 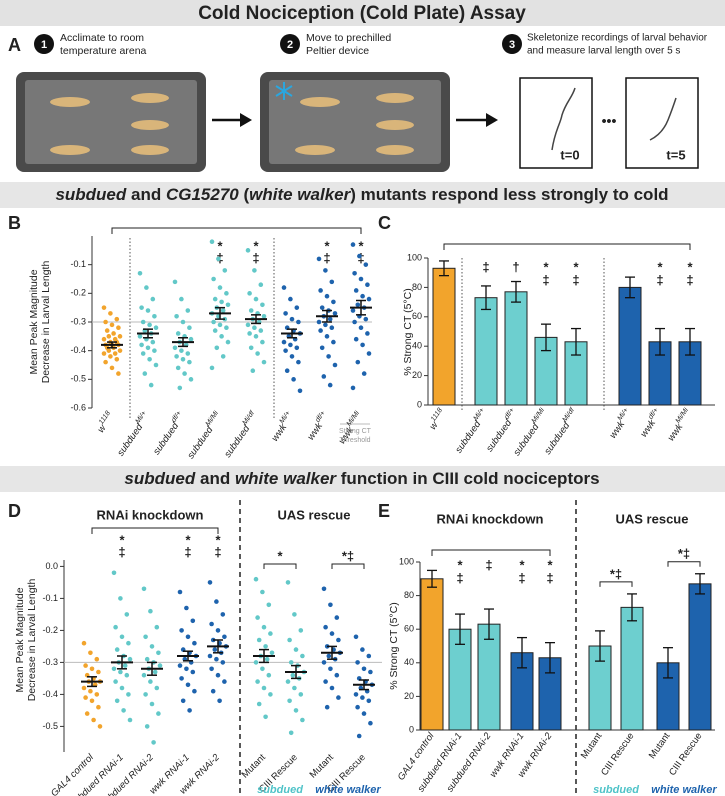 What do you see at coordinates (78, 321) in the screenshot?
I see `y-tick-label: -0.3` at bounding box center [78, 321].